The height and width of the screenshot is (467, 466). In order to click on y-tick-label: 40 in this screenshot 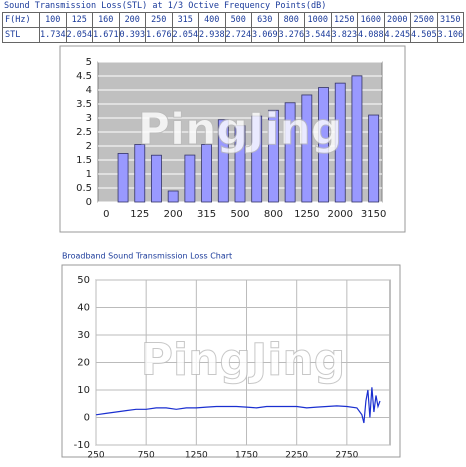, I will do `click(83, 308)`.